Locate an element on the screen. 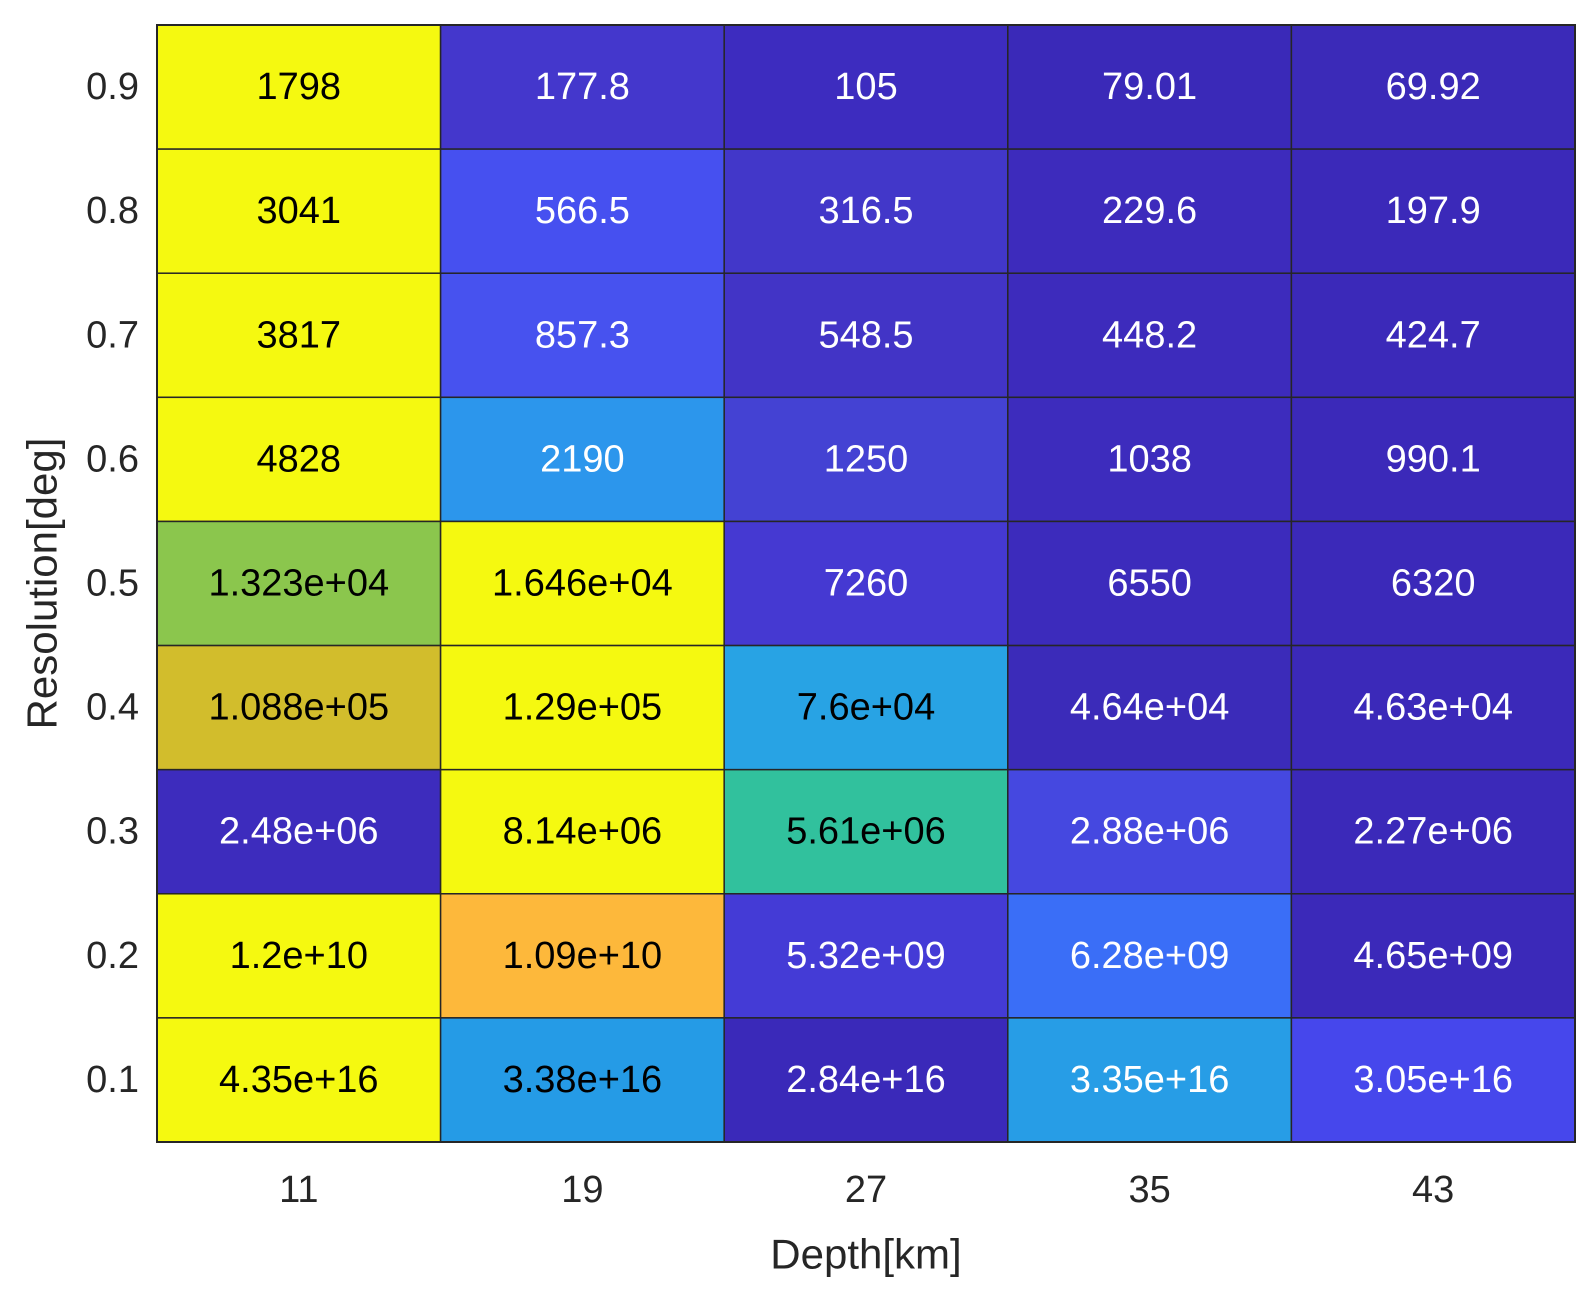  heatmap-cell-label: 1.29e+05 is located at coordinates (583, 708).